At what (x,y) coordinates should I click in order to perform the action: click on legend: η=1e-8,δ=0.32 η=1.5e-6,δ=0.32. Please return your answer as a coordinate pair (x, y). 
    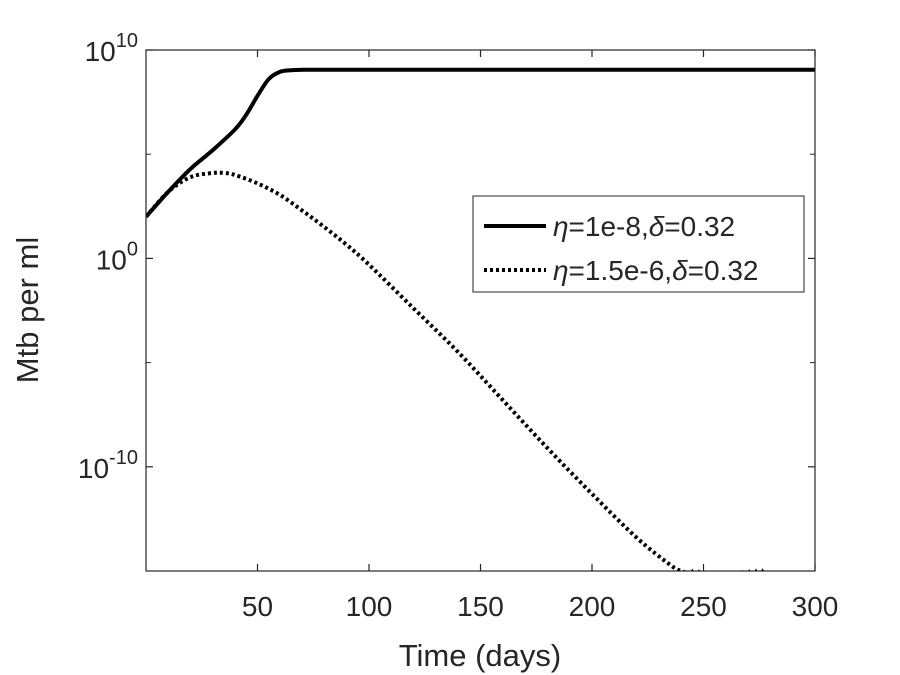
    Looking at the image, I should click on (638, 244).